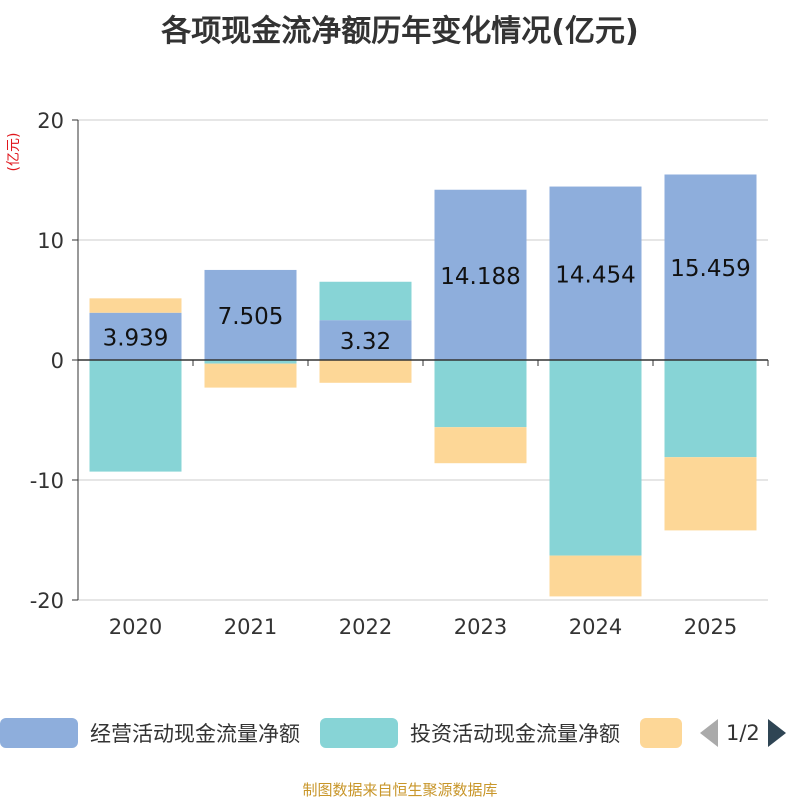 The height and width of the screenshot is (800, 800). I want to click on y-tick-label: 20, so click(50, 121).